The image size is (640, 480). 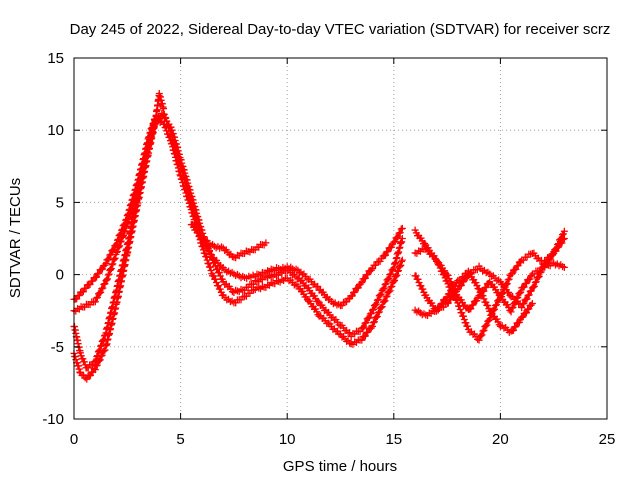 What do you see at coordinates (53, 419) in the screenshot?
I see `y-tick-label: -10` at bounding box center [53, 419].